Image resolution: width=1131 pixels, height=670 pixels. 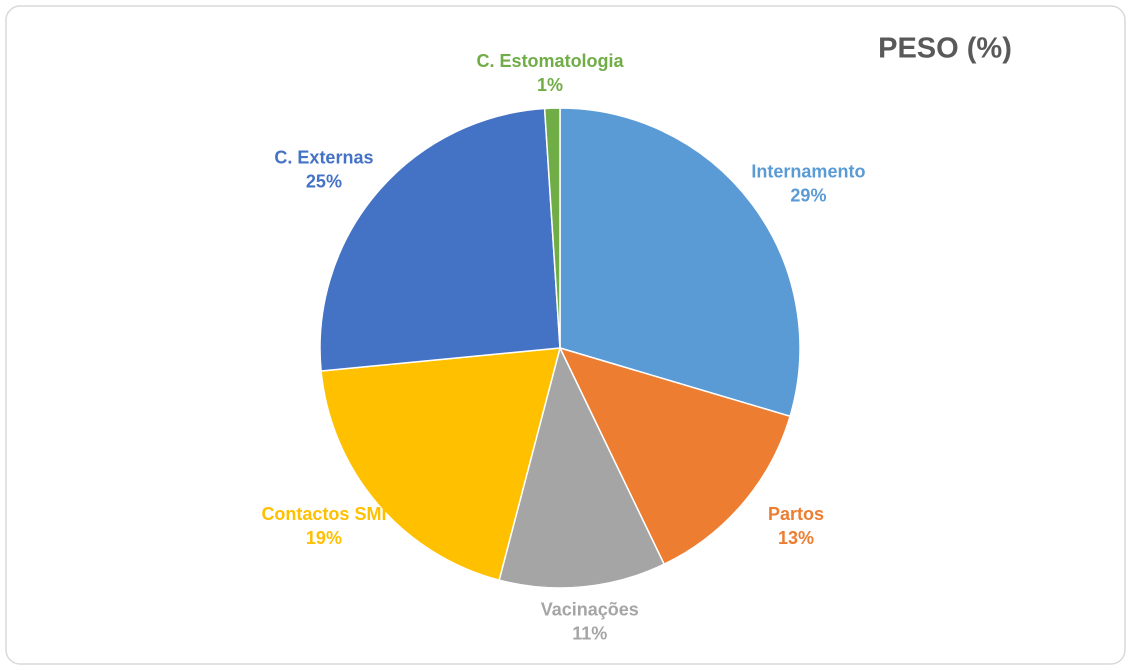 I want to click on slice-label: Partos, so click(x=796, y=514).